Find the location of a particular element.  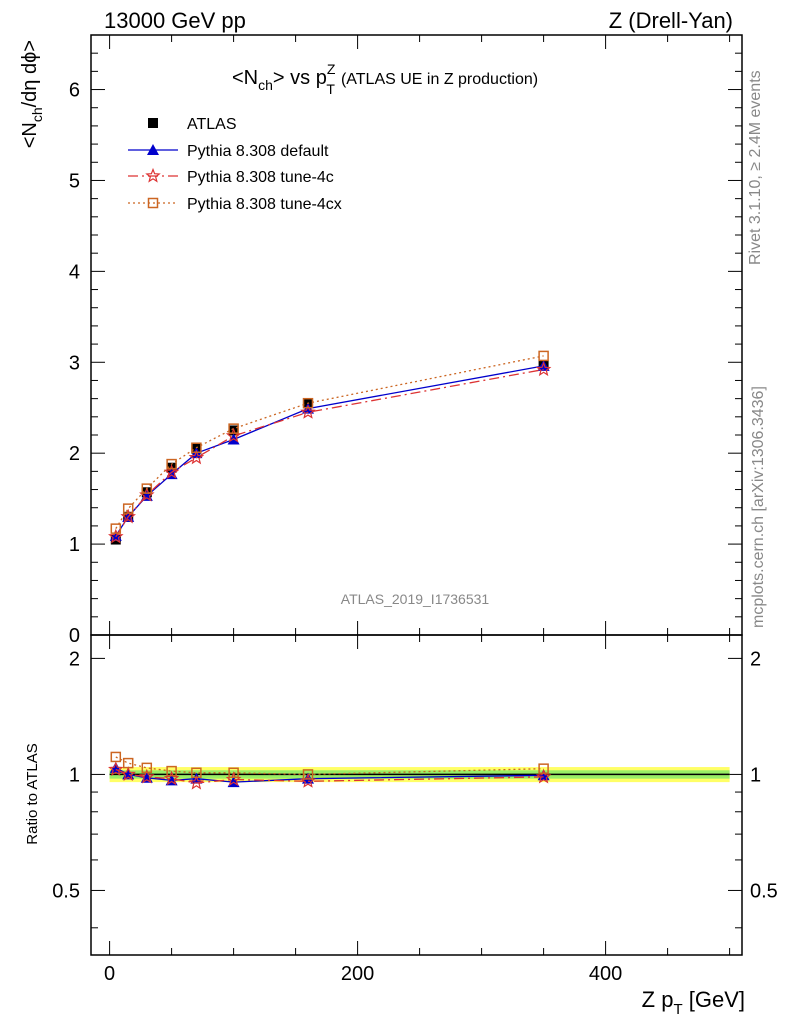

xlabel-b: [GeV] is located at coordinates (714, 999).